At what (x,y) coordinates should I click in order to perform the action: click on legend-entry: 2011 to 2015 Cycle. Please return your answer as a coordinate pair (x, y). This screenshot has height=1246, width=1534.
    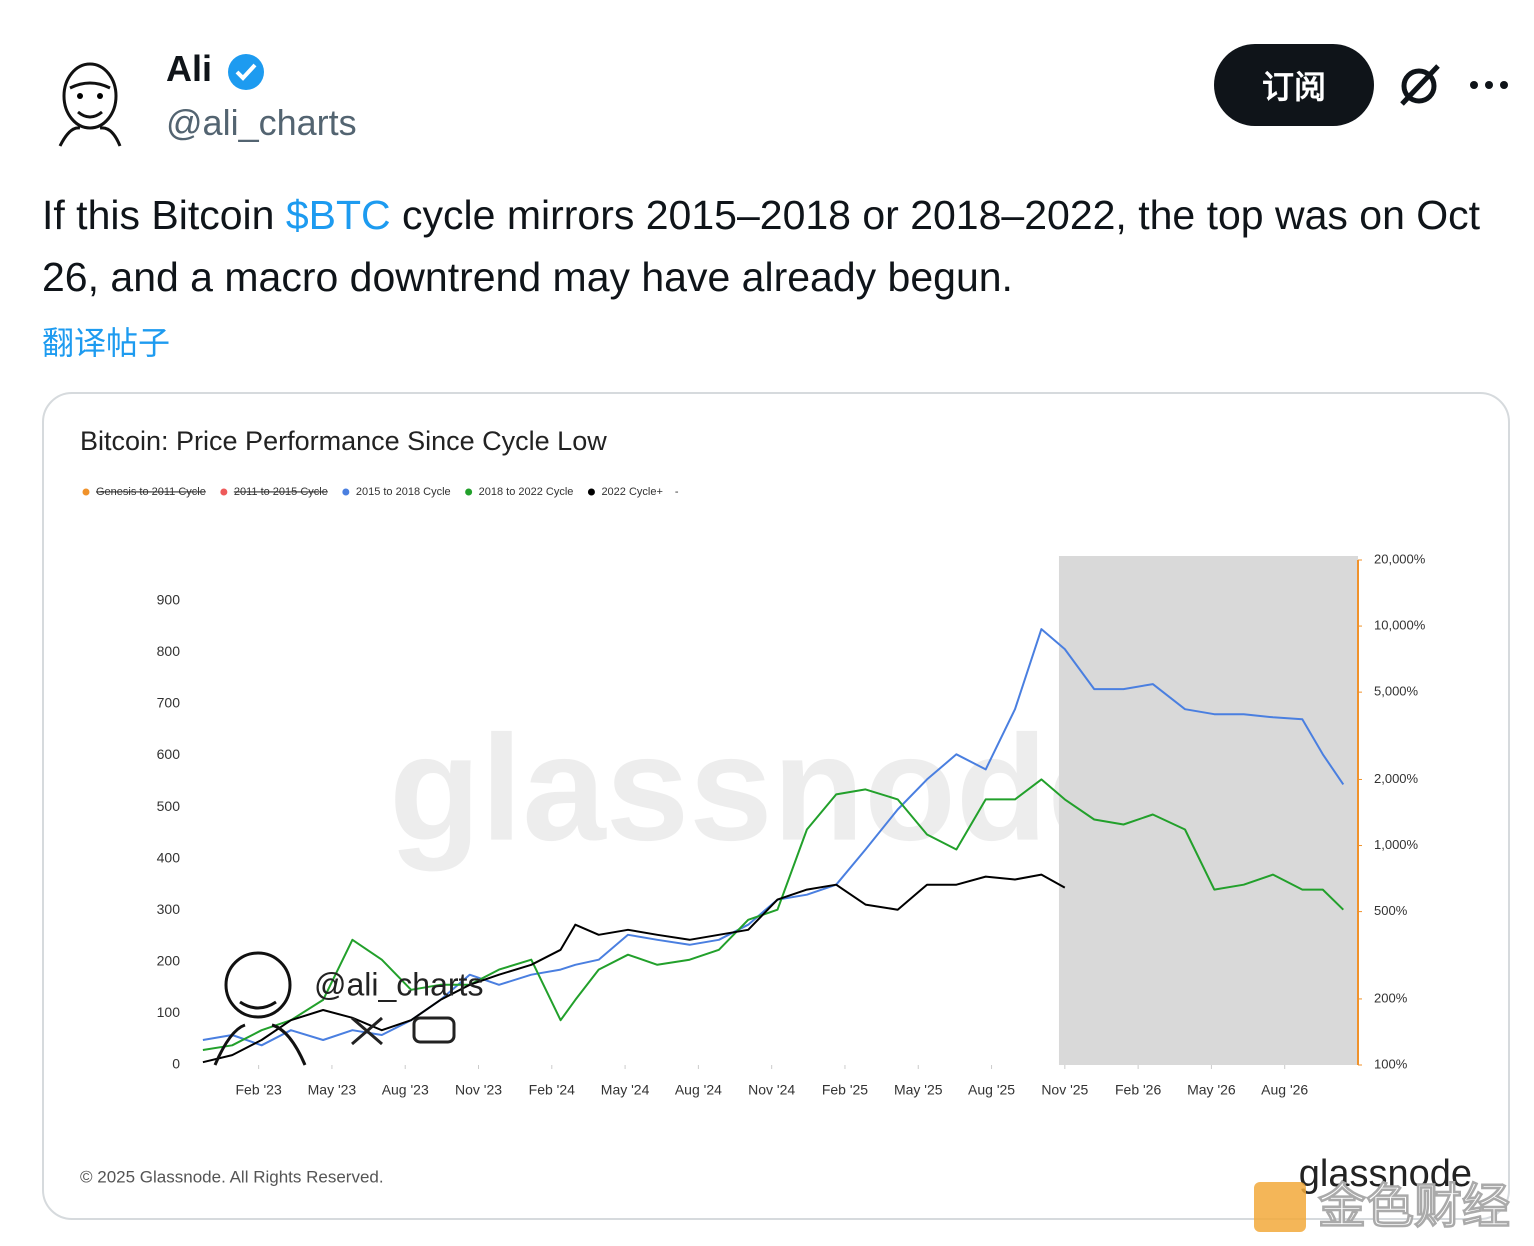
    Looking at the image, I should click on (281, 492).